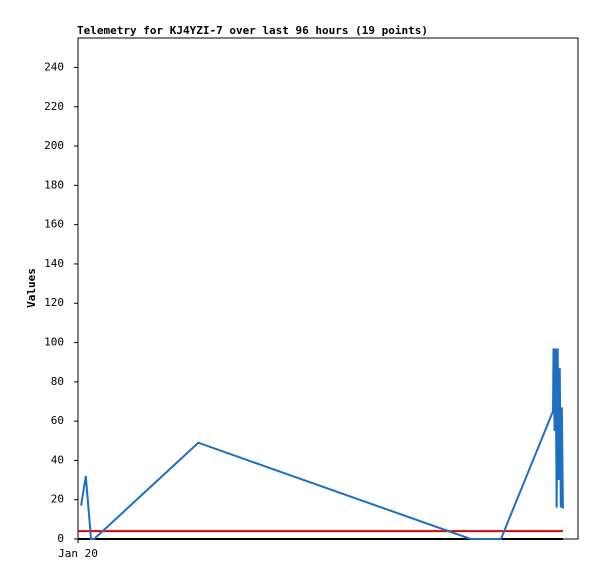 The height and width of the screenshot is (579, 597). What do you see at coordinates (57, 381) in the screenshot?
I see `y-tick-label: 80` at bounding box center [57, 381].